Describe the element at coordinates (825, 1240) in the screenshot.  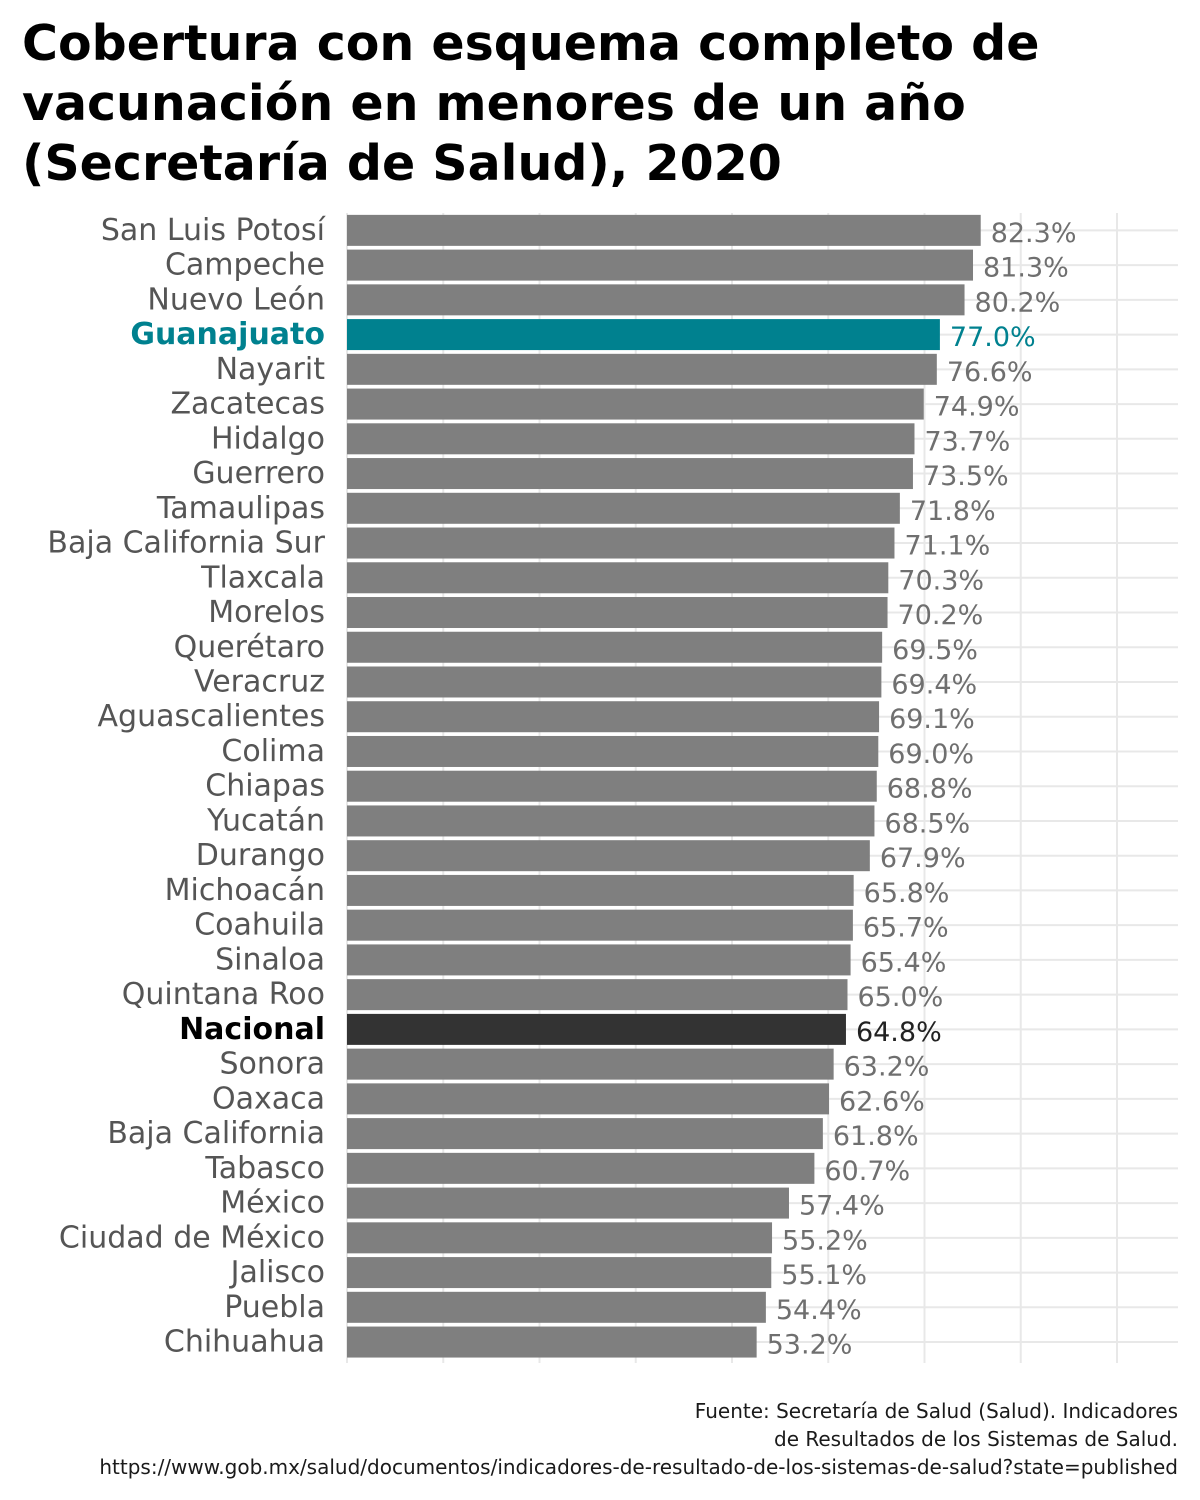
I see `value-label: 55.2%` at that location.